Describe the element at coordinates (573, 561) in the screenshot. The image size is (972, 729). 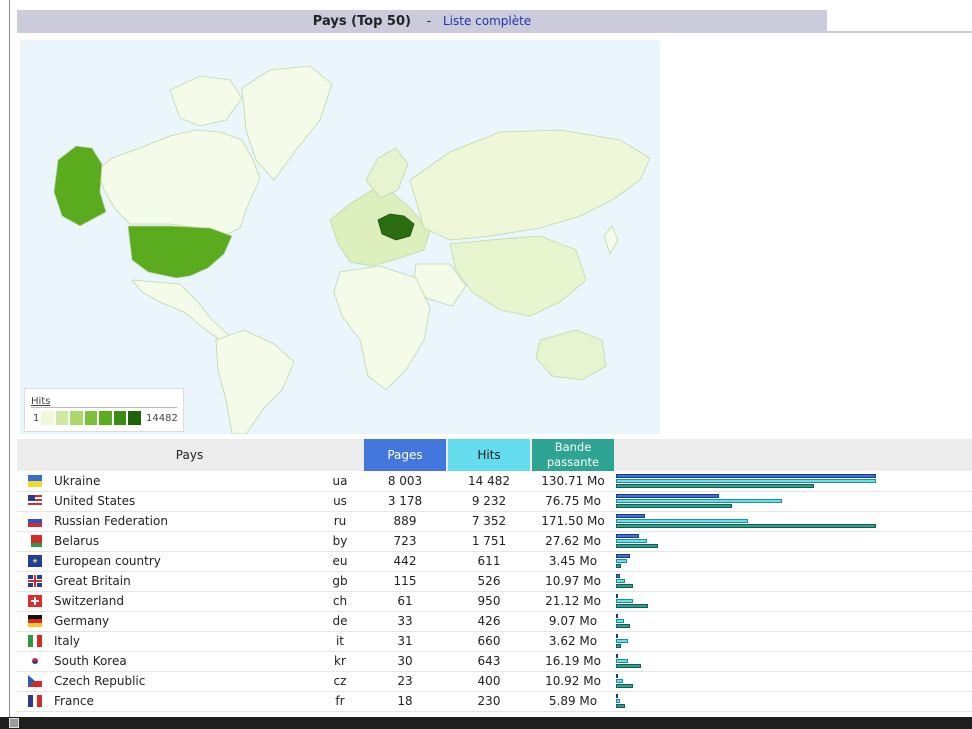
I see `bandwidth-value: 3.45 Mo` at that location.